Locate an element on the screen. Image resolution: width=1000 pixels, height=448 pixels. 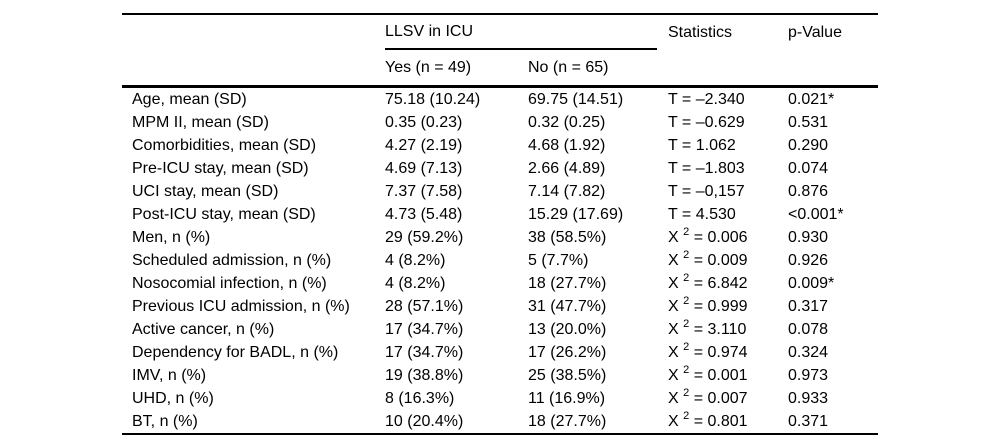
table-header-group-row: LLSV in ICU Statistics p-Value is located at coordinates (500, 32).